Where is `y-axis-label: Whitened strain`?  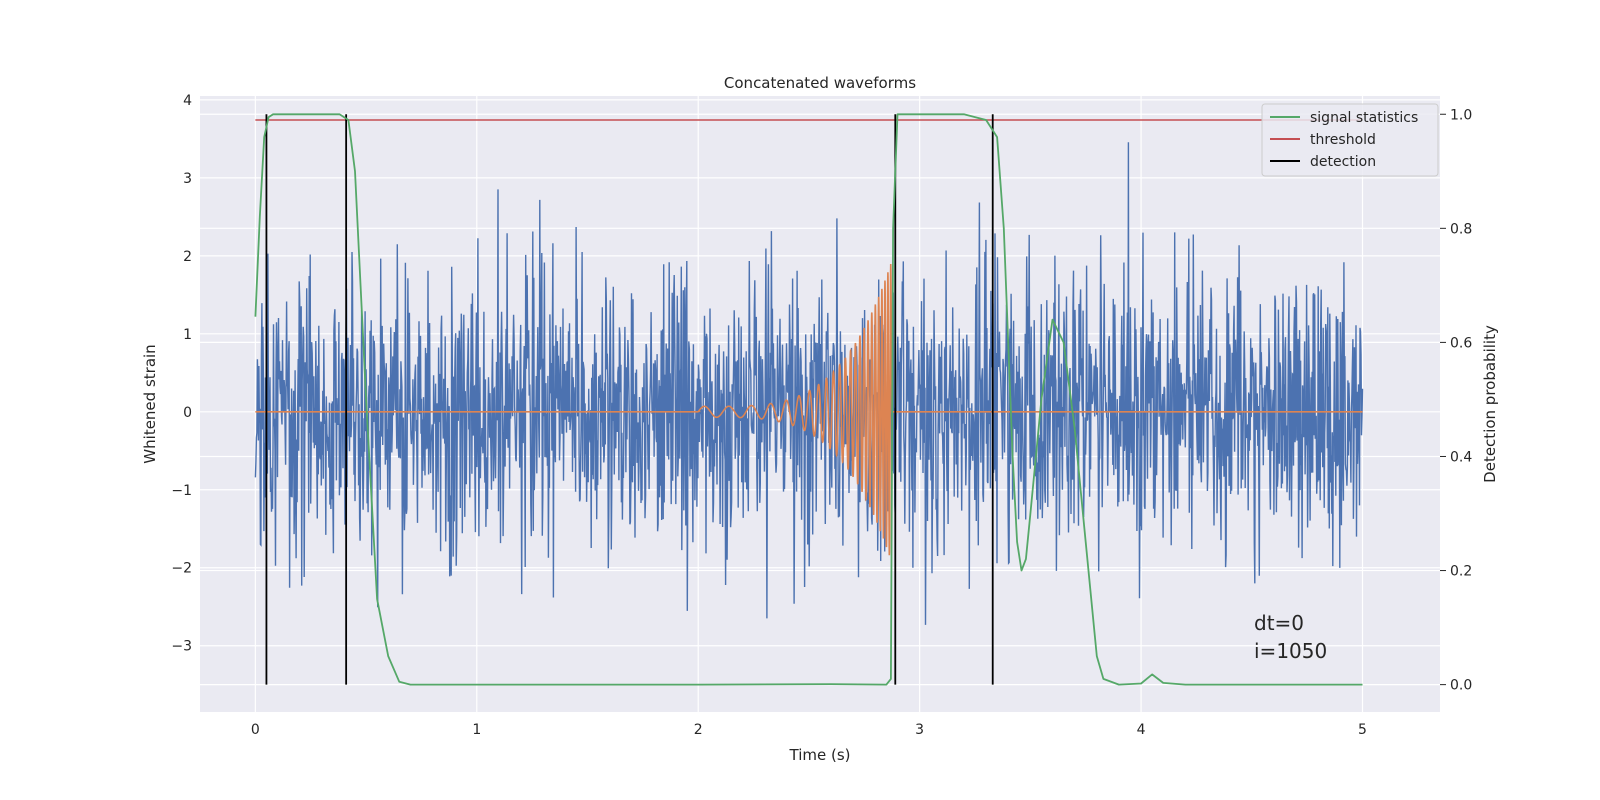
y-axis-label: Whitened strain is located at coordinates (150, 403).